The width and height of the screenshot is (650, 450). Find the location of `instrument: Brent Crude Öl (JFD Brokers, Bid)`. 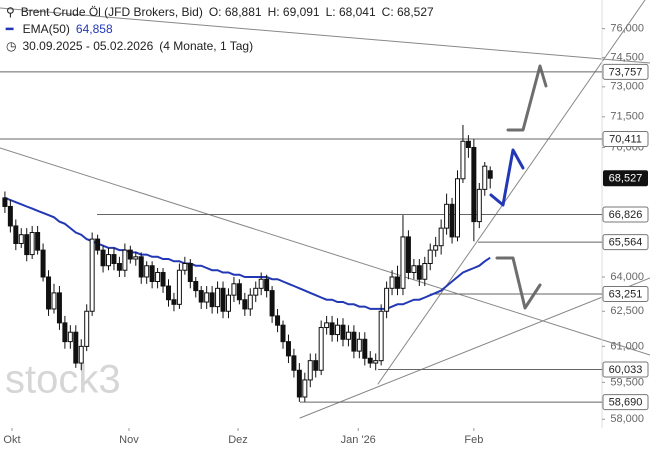

instrument: Brent Crude Öl (JFD Brokers, Bid) is located at coordinates (111, 12).